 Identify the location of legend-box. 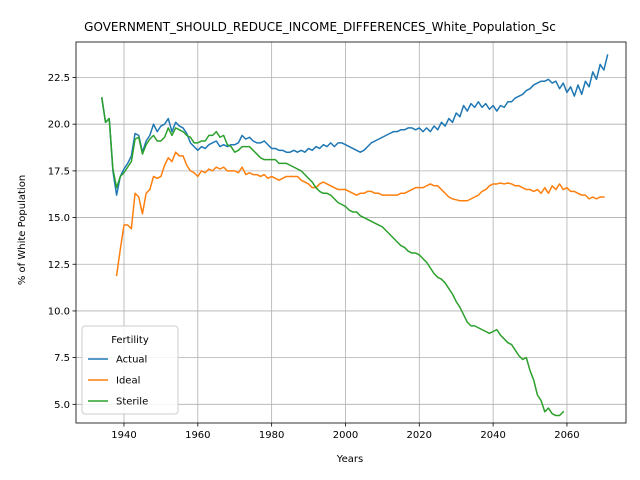
(130, 370).